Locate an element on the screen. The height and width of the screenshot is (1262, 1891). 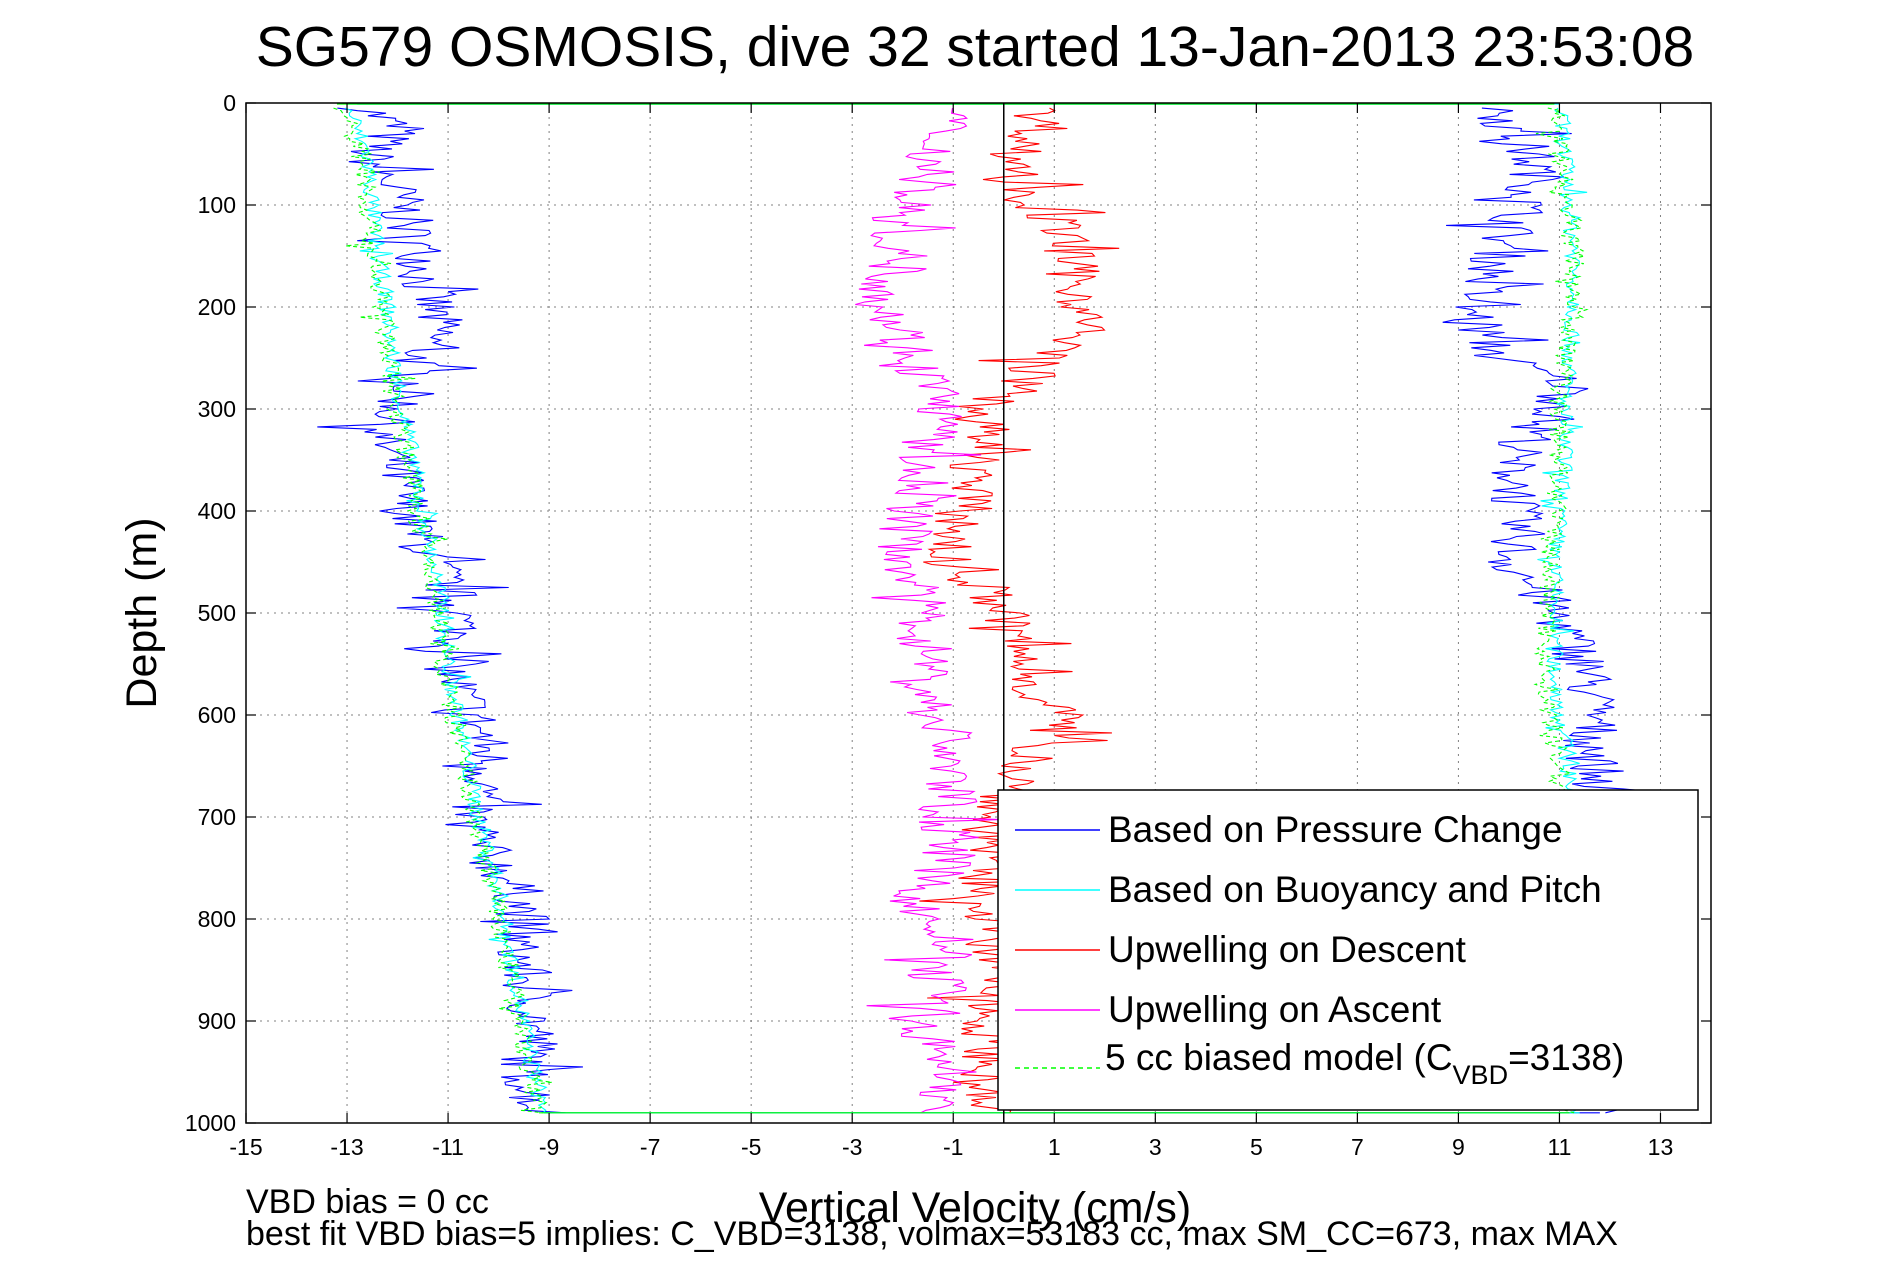
series-4-line is located at coordinates (928, 610).